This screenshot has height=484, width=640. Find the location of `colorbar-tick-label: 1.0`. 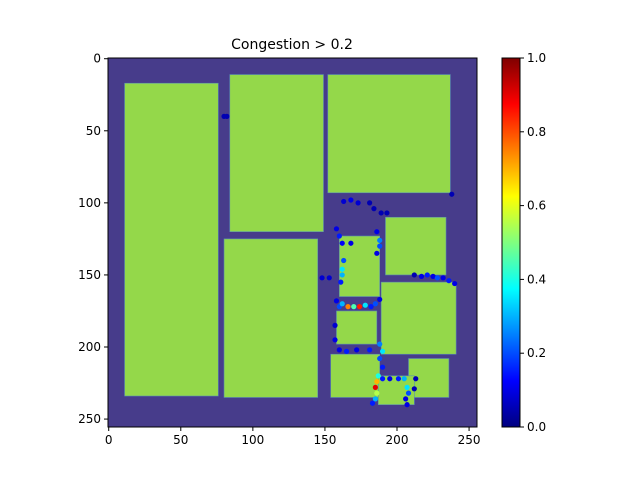

colorbar-tick-label: 1.0 is located at coordinates (536, 58).